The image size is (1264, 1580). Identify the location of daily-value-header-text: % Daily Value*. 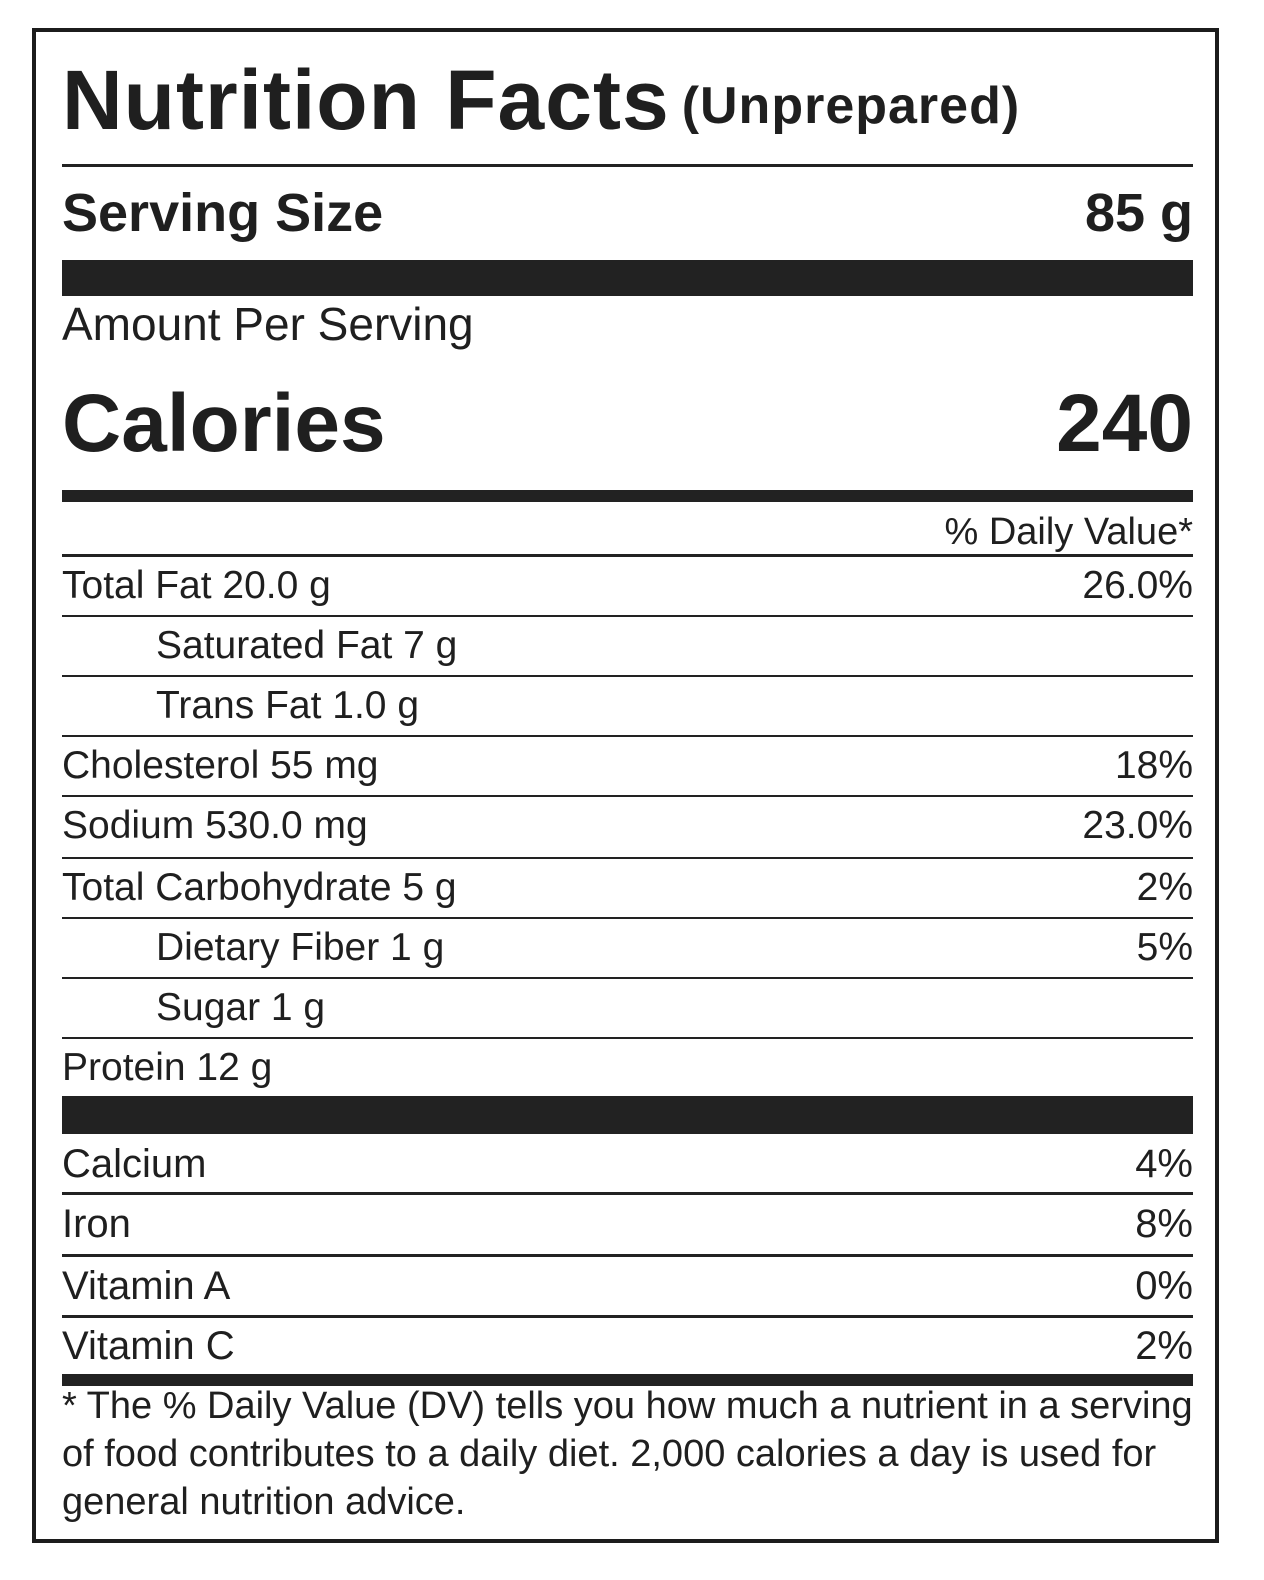
(1068, 531).